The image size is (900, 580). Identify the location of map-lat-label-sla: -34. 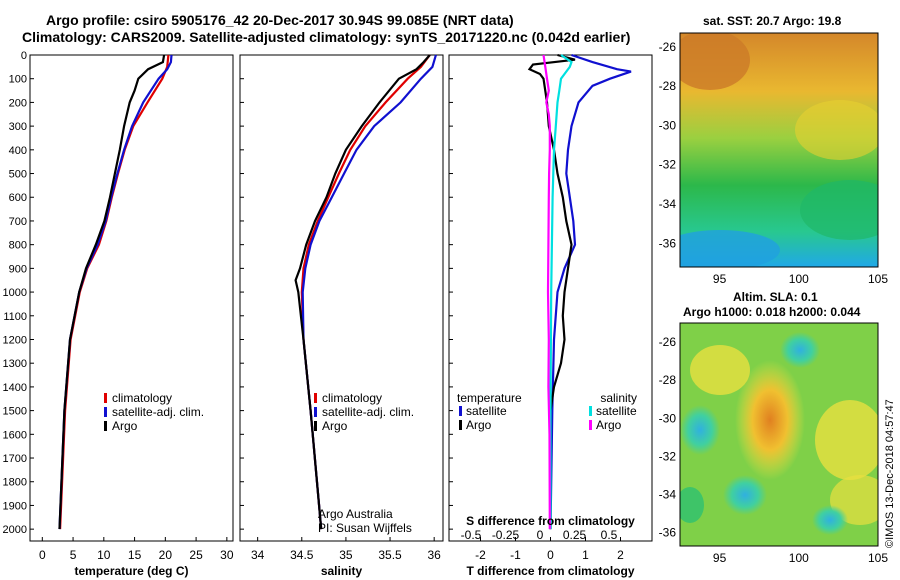
(668, 495).